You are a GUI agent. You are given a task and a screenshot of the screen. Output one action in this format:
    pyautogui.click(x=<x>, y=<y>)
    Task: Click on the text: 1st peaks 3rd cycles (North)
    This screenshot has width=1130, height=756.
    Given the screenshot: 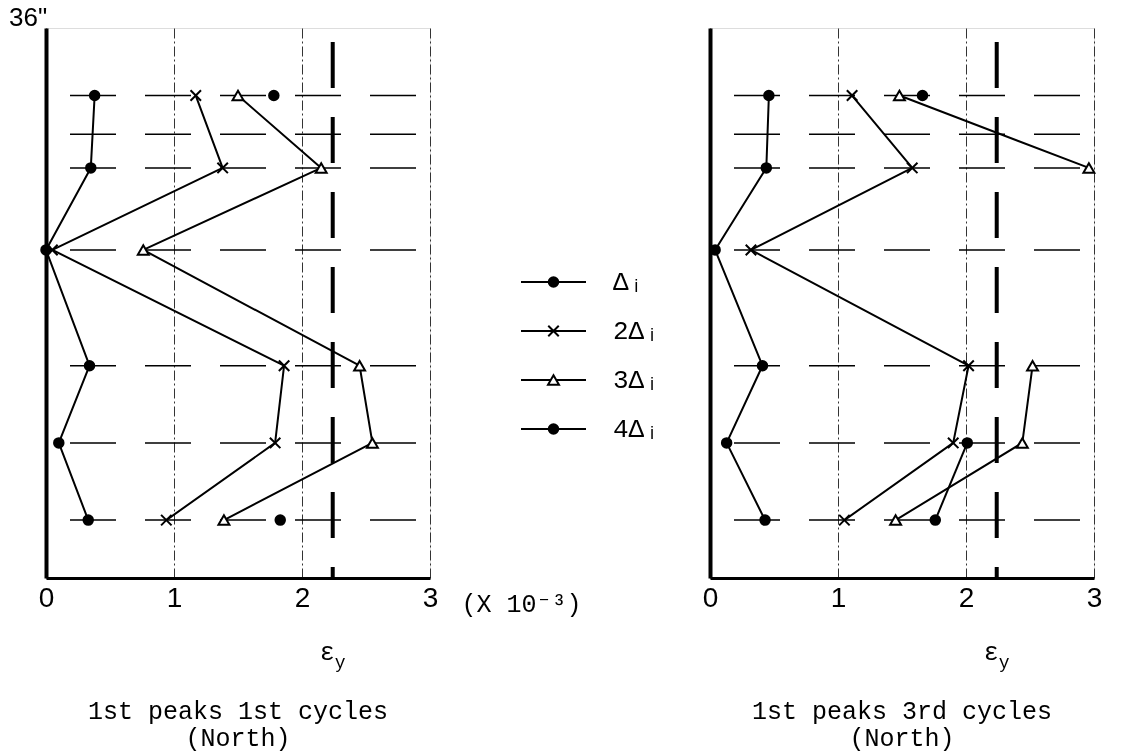 What is the action you would take?
    pyautogui.click(x=902, y=726)
    